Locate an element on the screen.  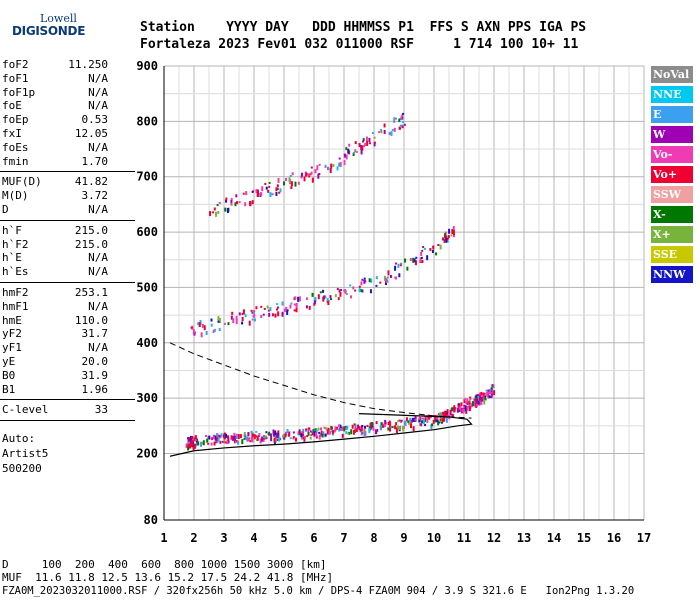
x-tick-label: 16 is located at coordinates (614, 538).